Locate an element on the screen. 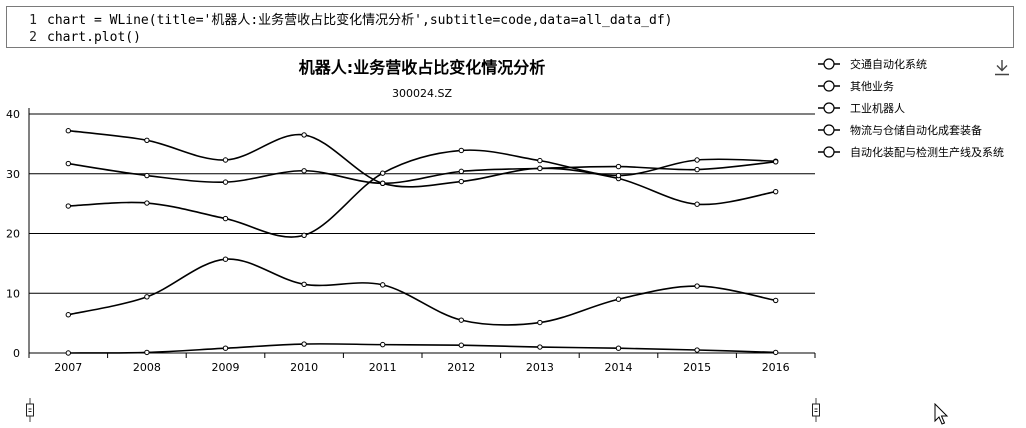 This screenshot has width=1026, height=428. x-tick-label: 2013 is located at coordinates (540, 367).